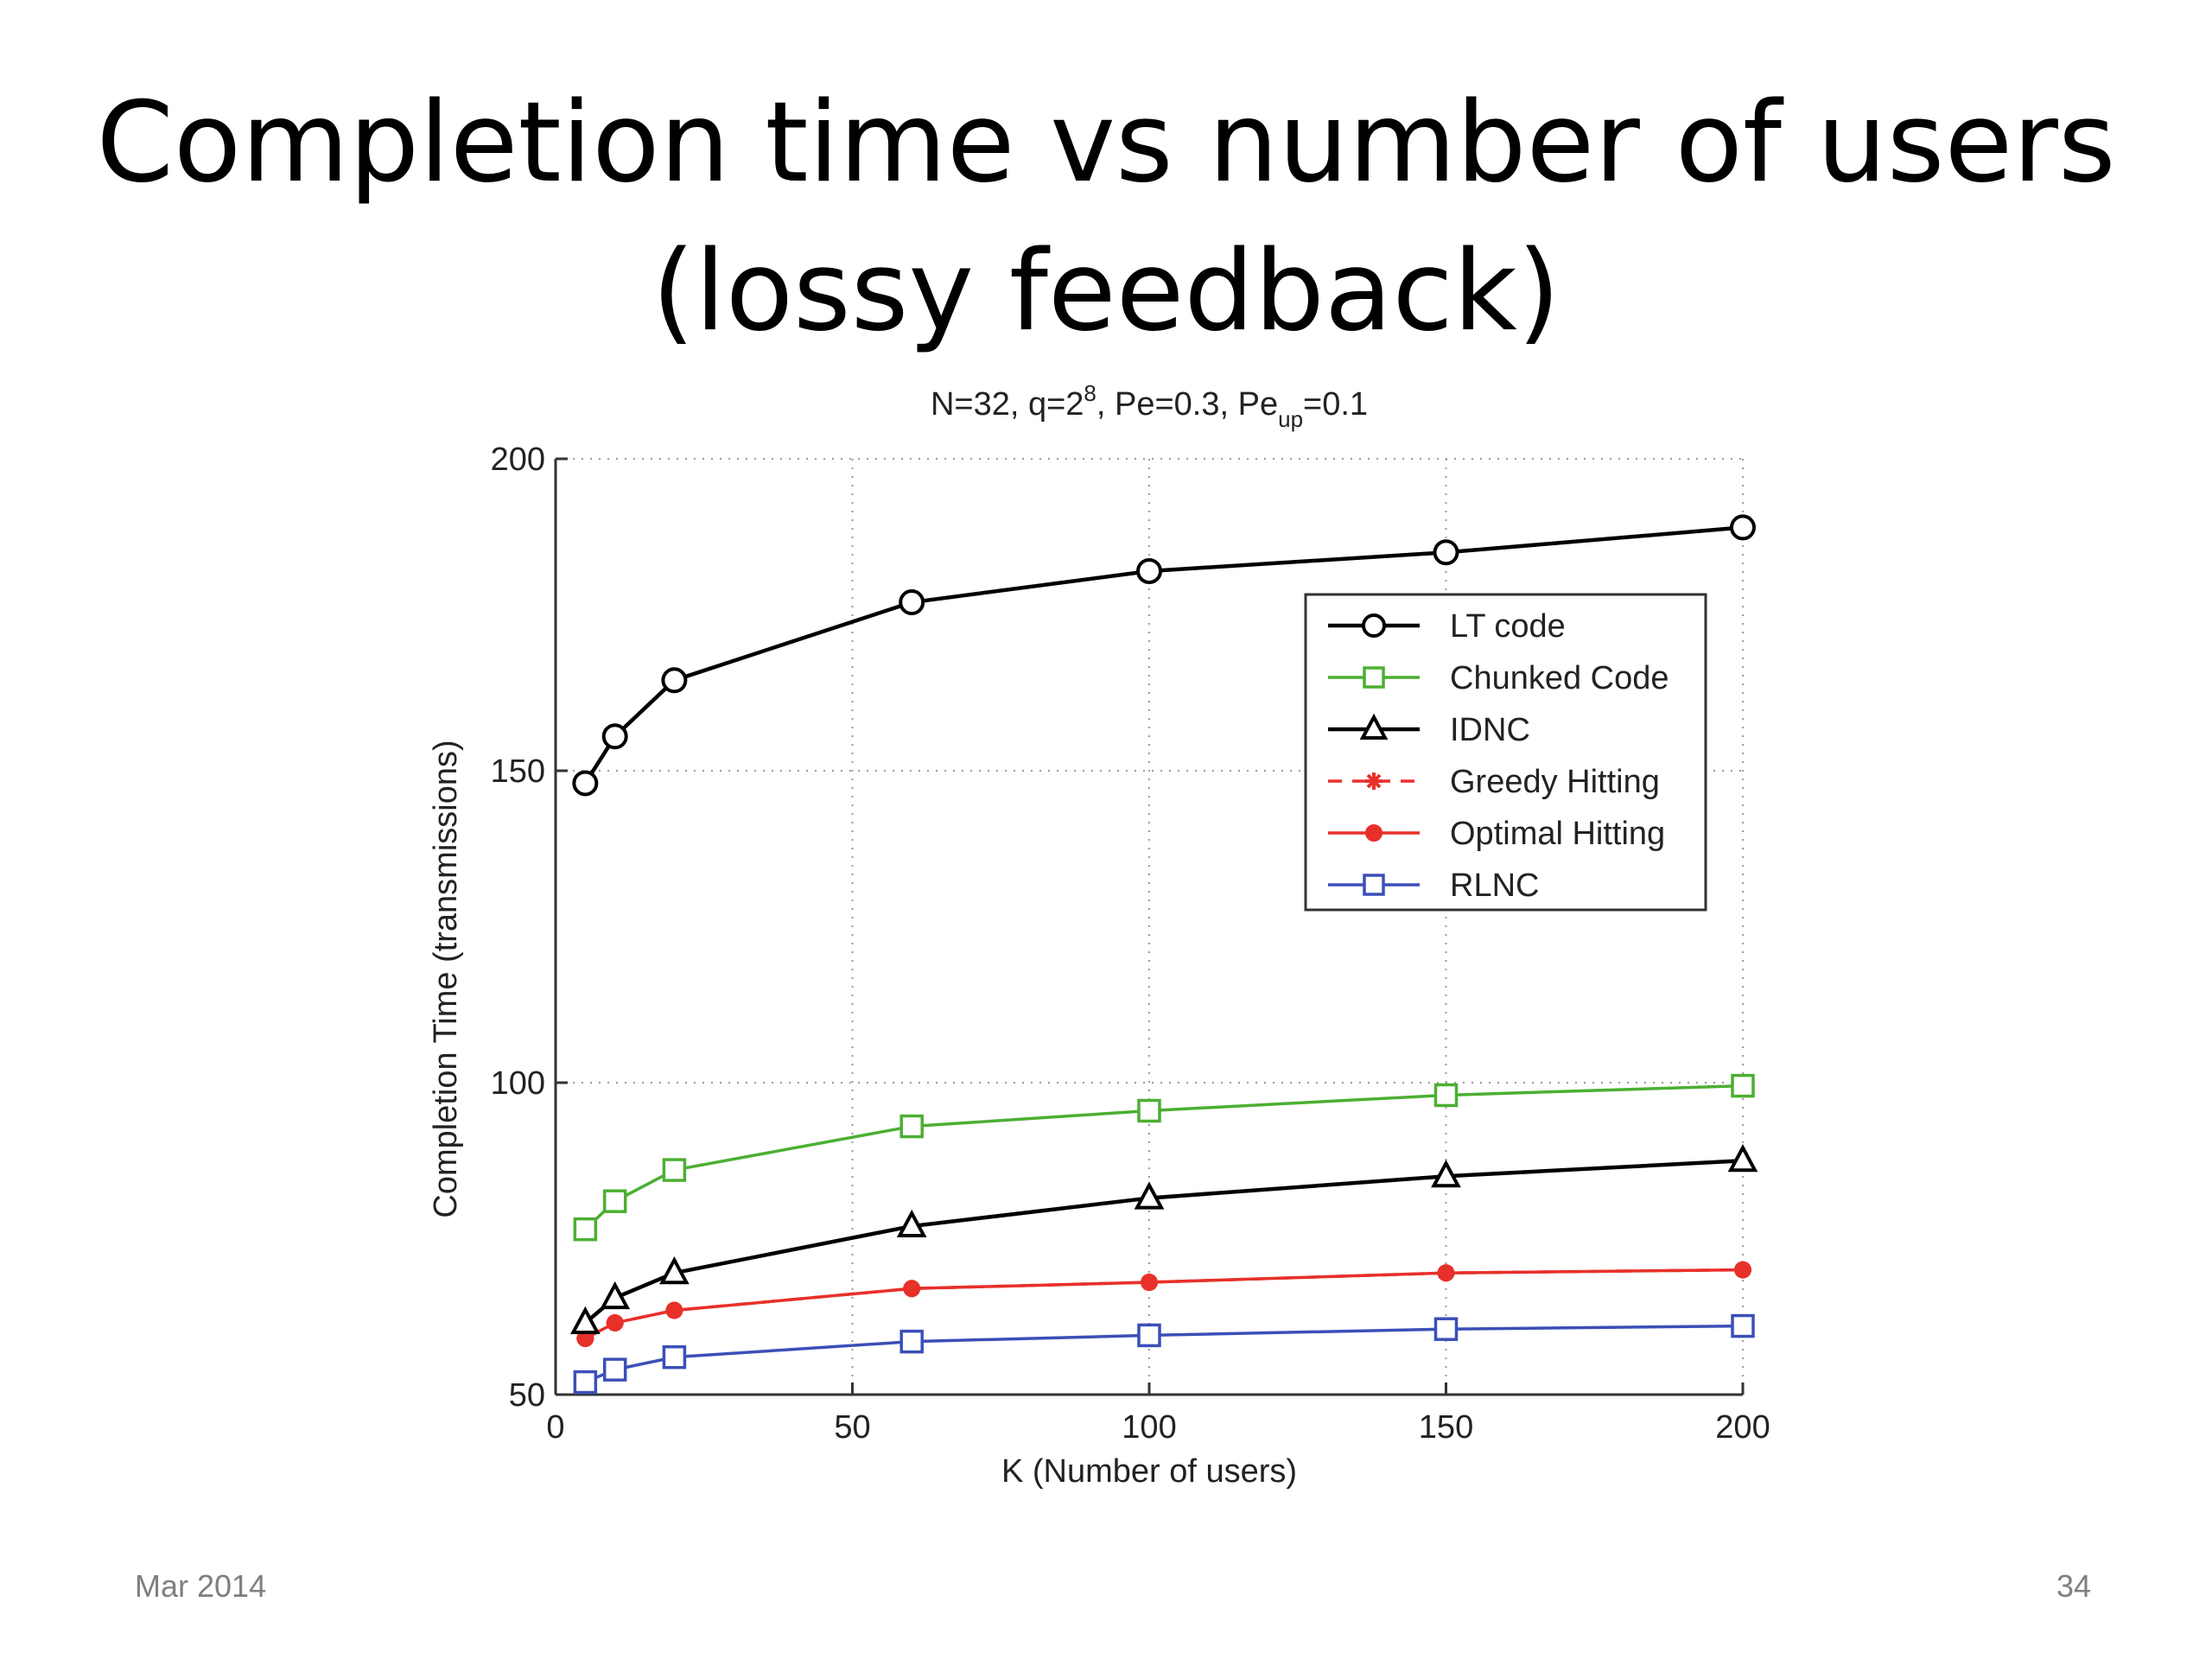 The image size is (2212, 1659). What do you see at coordinates (1007, 404) in the screenshot?
I see `chart-title-prefix: N=32, q=2` at bounding box center [1007, 404].